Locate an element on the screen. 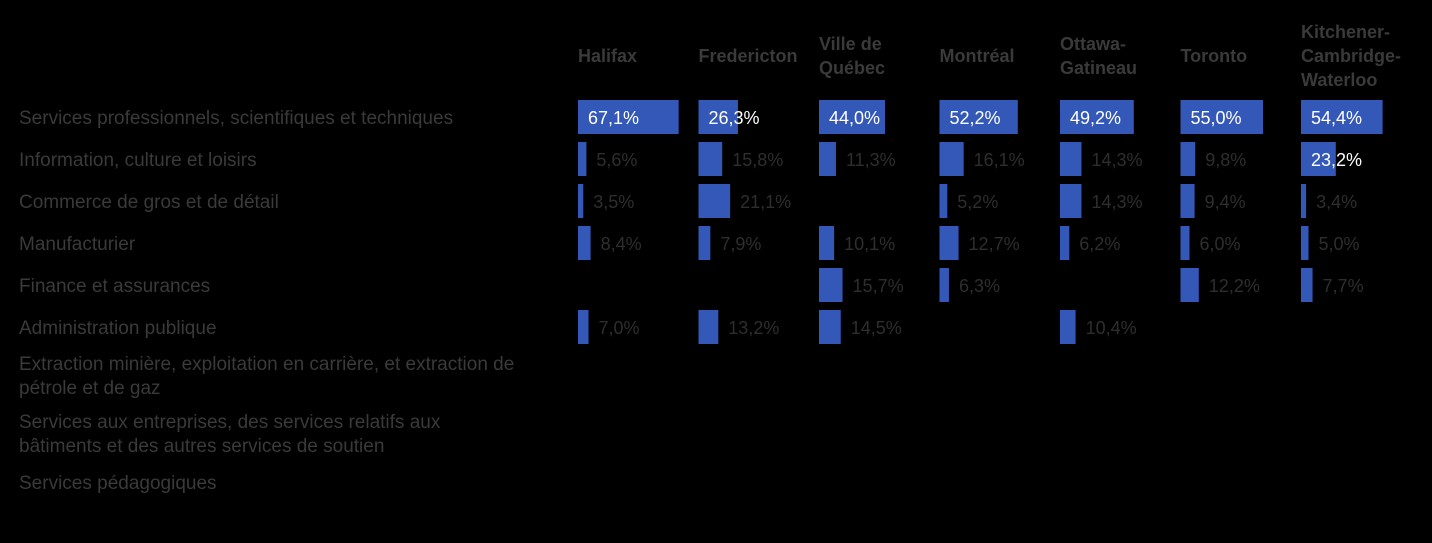 Image resolution: width=1432 pixels, height=543 pixels. row-label: Commerce de gros et de détail is located at coordinates (149, 202).